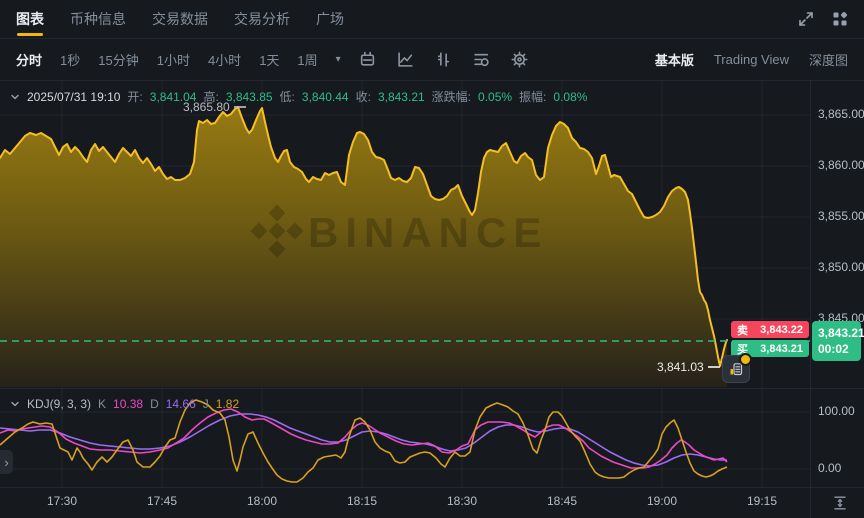  What do you see at coordinates (838, 341) in the screenshot?
I see `last-price-tag: 3,843.21 00:02` at bounding box center [838, 341].